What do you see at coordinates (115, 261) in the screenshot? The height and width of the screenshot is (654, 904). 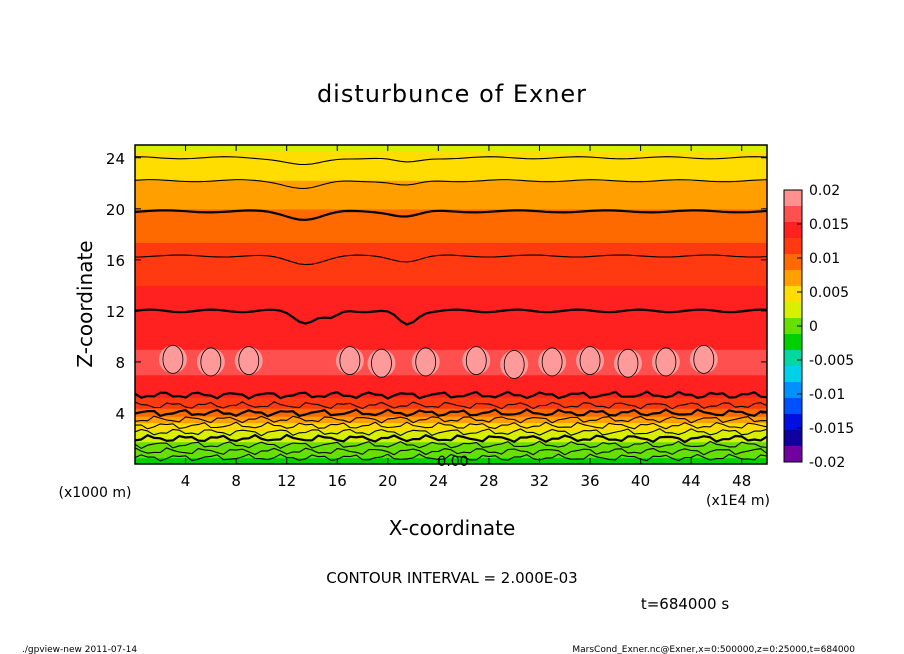 I see `y-tick-label: 16` at bounding box center [115, 261].